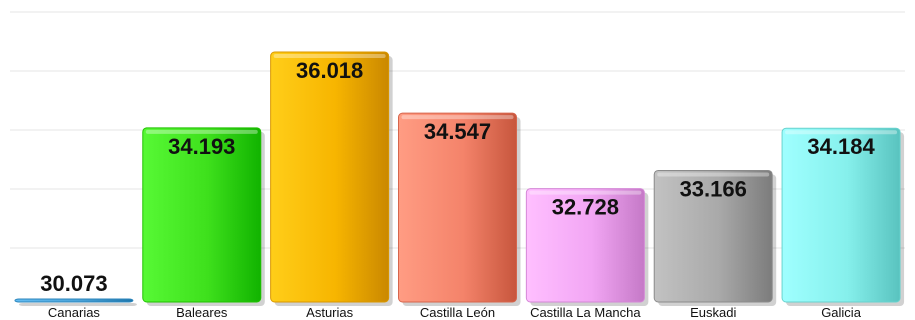 The height and width of the screenshot is (320, 915). What do you see at coordinates (585, 245) in the screenshot?
I see `bar-castilla-la-mancha` at bounding box center [585, 245].